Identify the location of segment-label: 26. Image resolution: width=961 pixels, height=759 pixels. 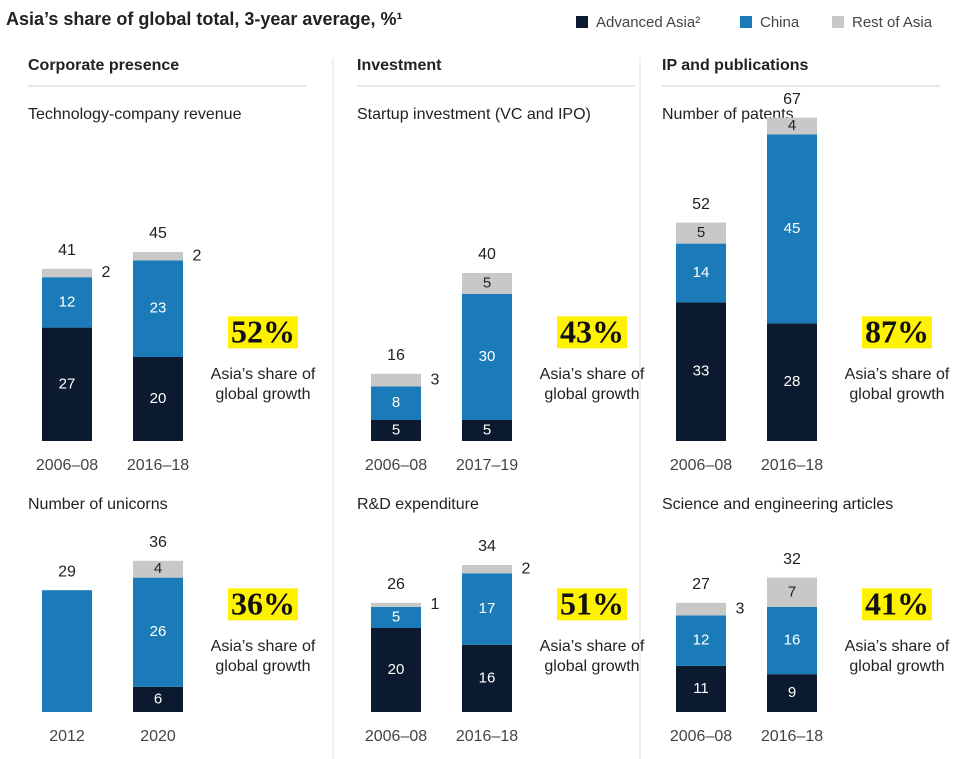
(158, 631).